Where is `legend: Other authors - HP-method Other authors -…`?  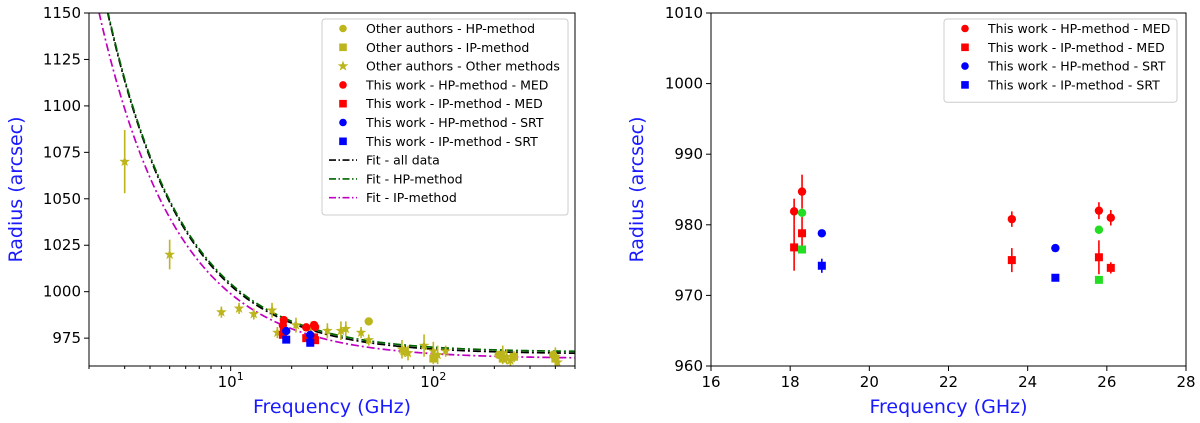 legend: Other authors - HP-method Other authors -… is located at coordinates (445, 117).